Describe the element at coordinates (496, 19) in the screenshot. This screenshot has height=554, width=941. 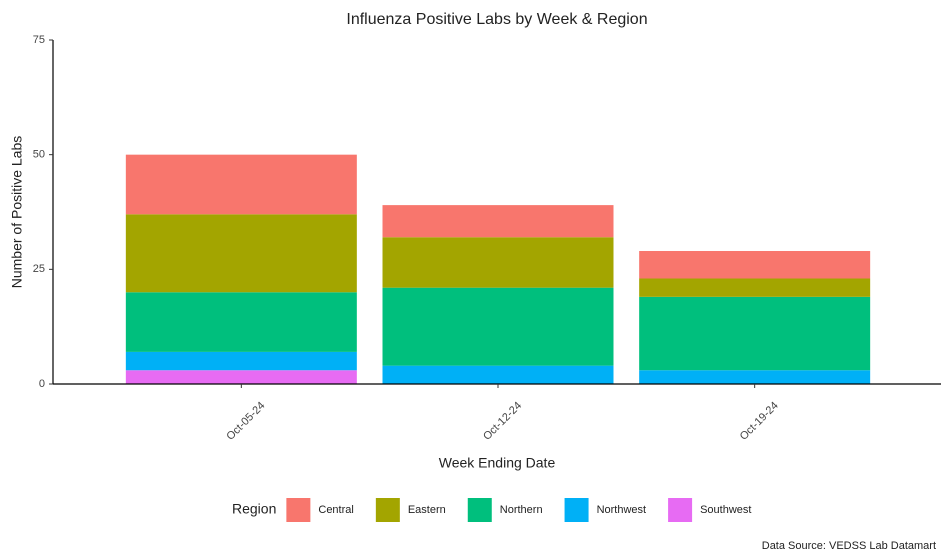
I see `chart-title: Influenza Positive Labs by Week & Region` at that location.